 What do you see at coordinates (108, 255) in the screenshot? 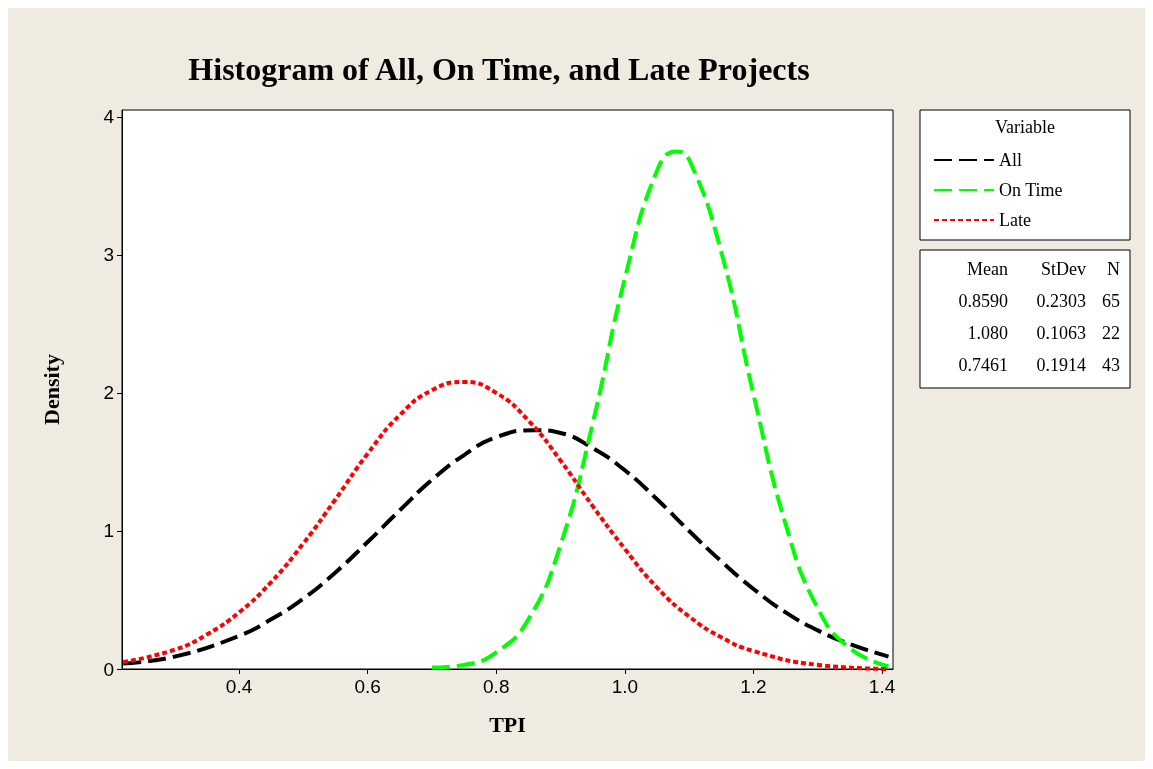
I see `y-tick-label: 3` at bounding box center [108, 255].